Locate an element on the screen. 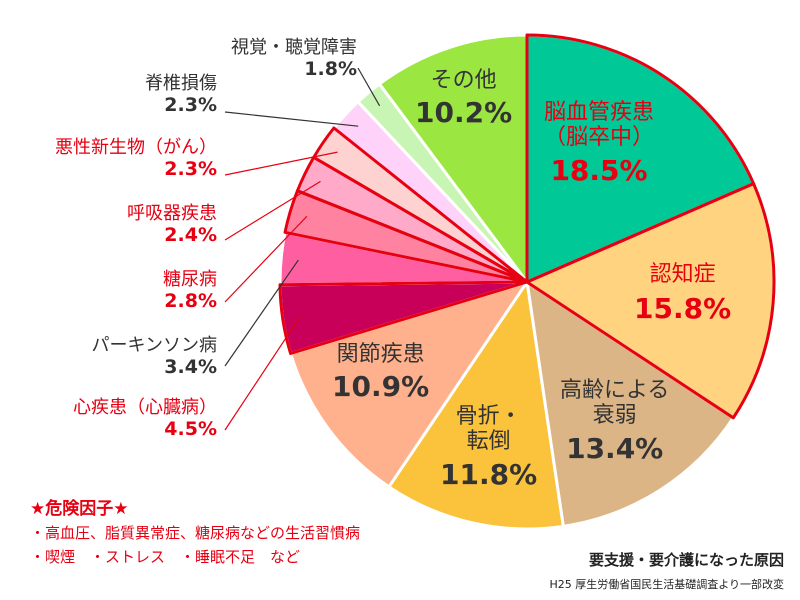 Image resolution: width=800 pixels, height=600 pixels. label-spinal: 脊椎損傷 2.3% is located at coordinates (181, 94).